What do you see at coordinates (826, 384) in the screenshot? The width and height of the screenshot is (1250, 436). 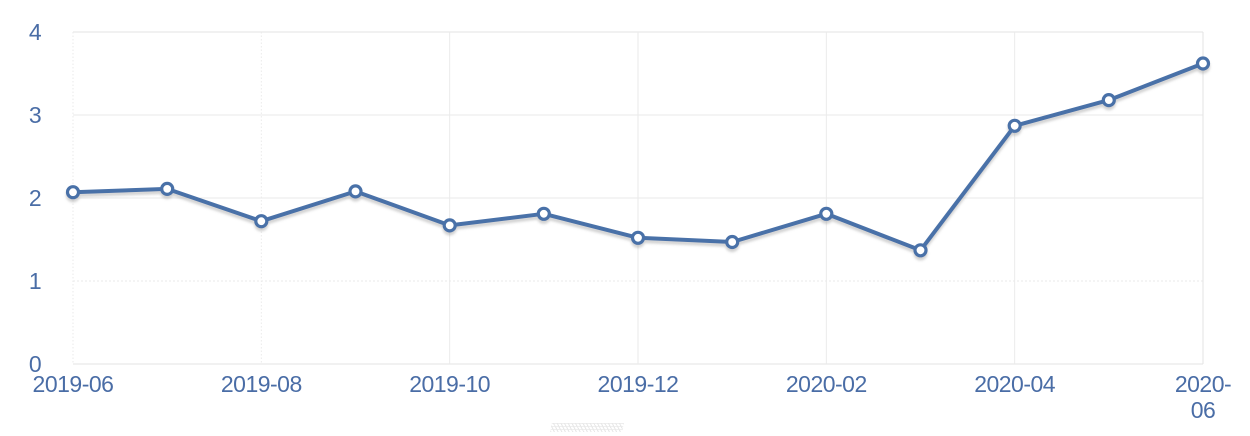 I see `x-tick-label: 2020-02` at bounding box center [826, 384].